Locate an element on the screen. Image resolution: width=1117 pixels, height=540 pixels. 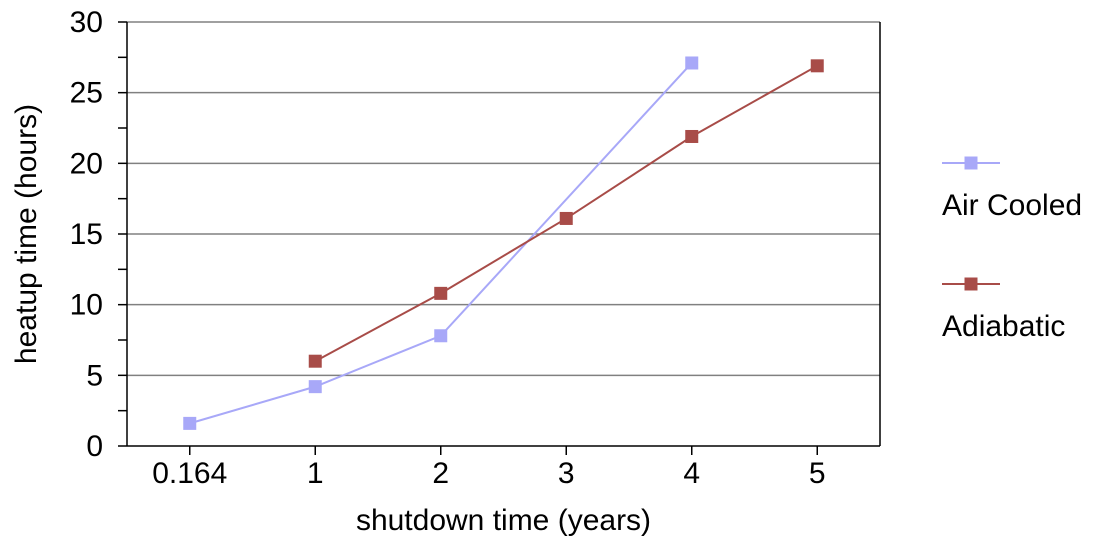
y-tick-label: 15 is located at coordinates (86, 234).